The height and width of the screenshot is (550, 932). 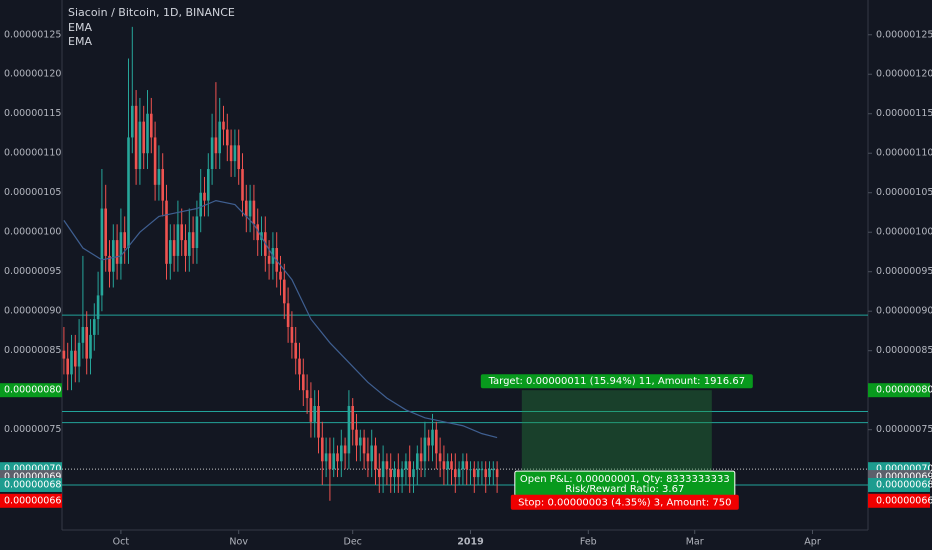 What do you see at coordinates (624, 502) in the screenshot?
I see `stop-label: Stop: 0.00000003 (4.35%) 3, Amount: 750` at bounding box center [624, 502].